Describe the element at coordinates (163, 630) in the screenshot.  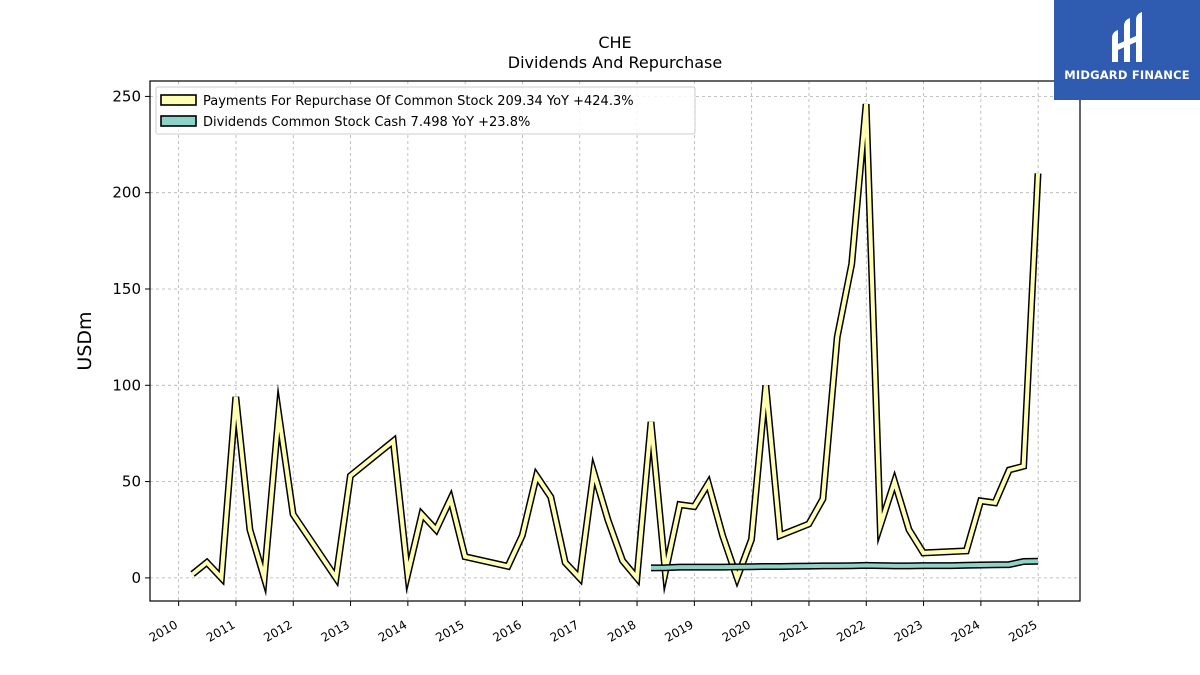
I see `x-tick-label: 2010` at that location.